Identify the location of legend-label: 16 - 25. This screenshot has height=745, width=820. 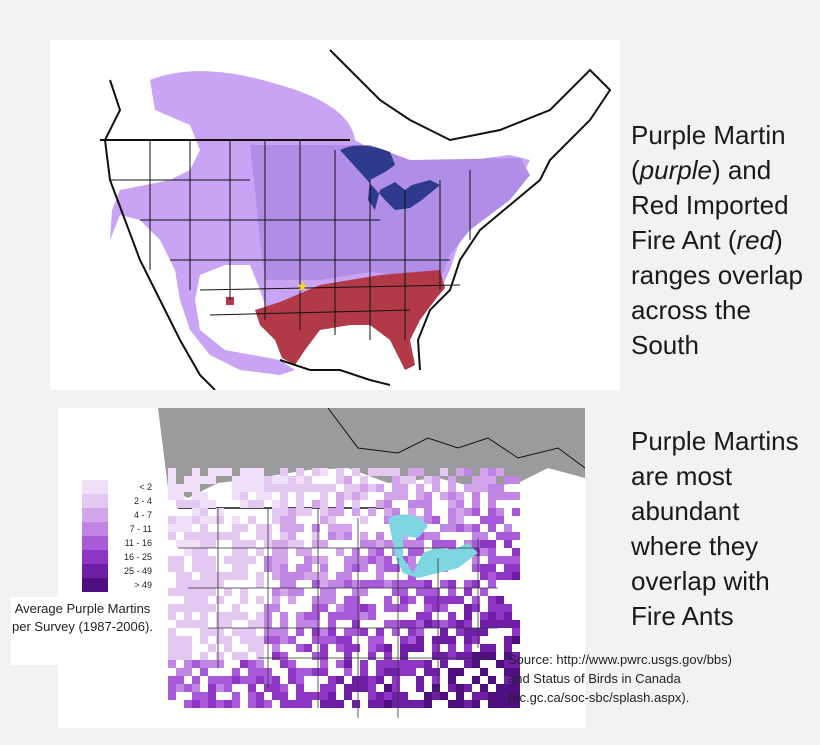
(137, 557).